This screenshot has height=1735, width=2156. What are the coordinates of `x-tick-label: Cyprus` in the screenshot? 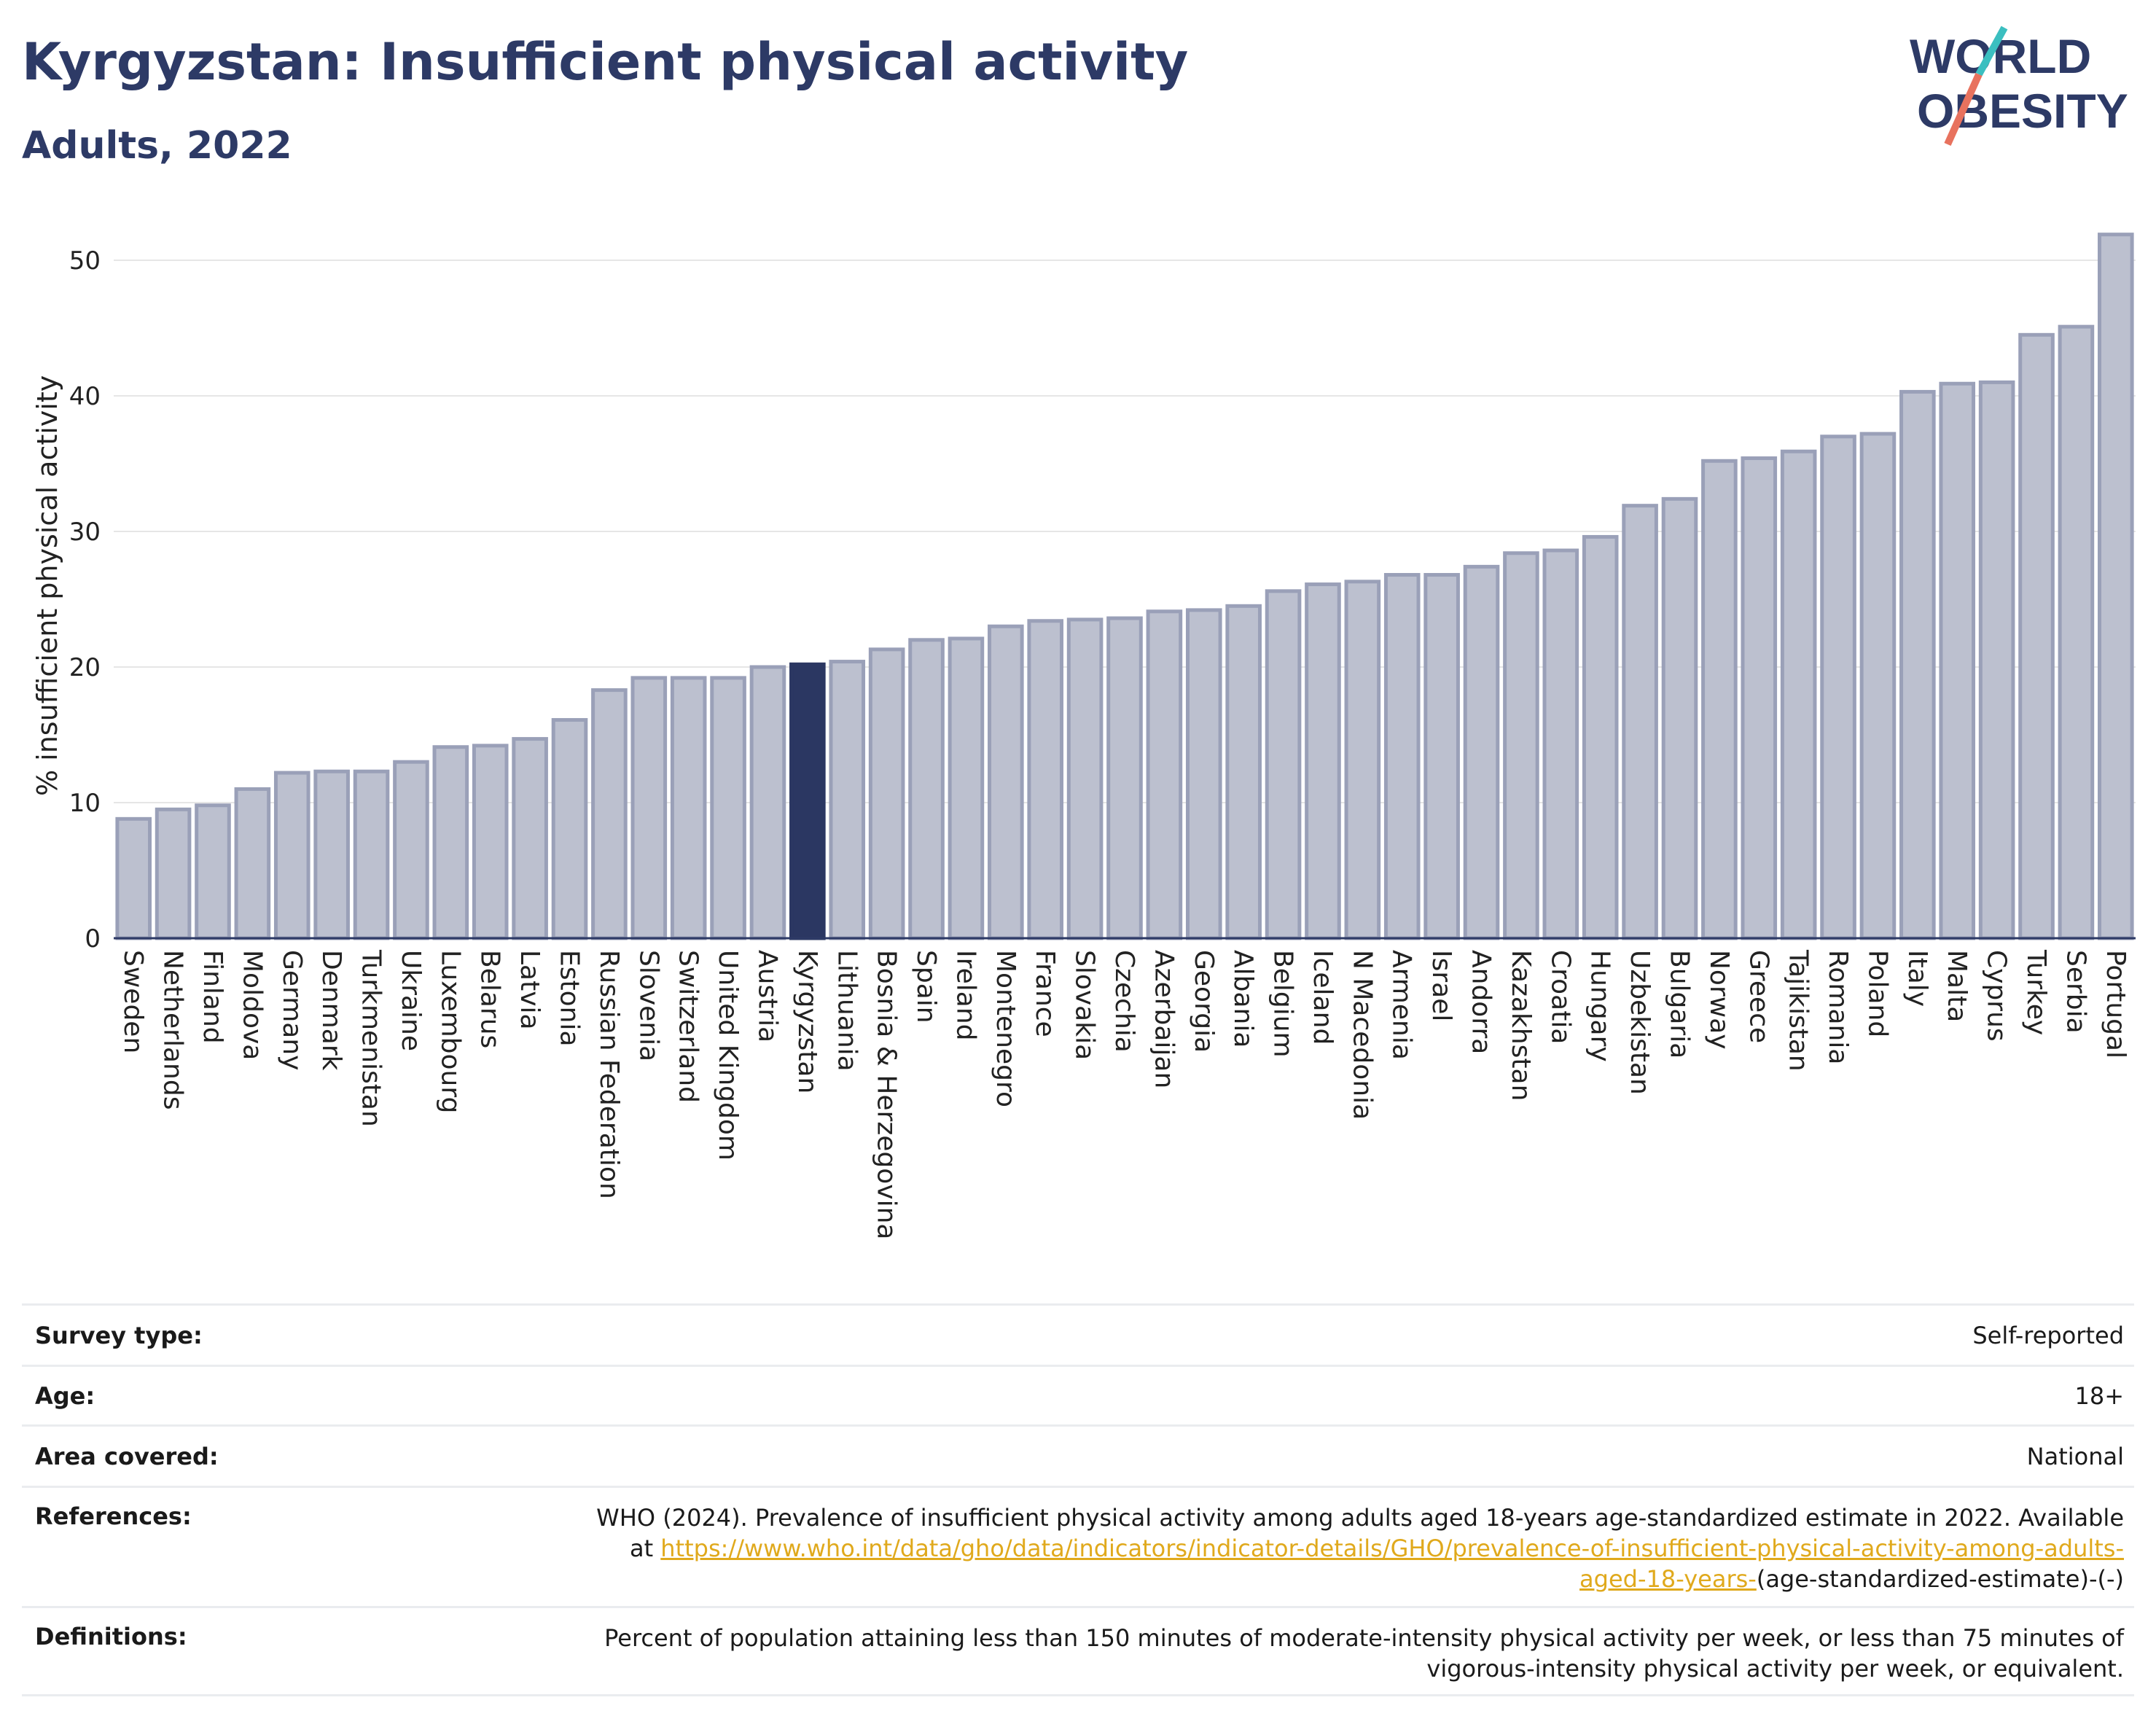 It's located at (1997, 996).